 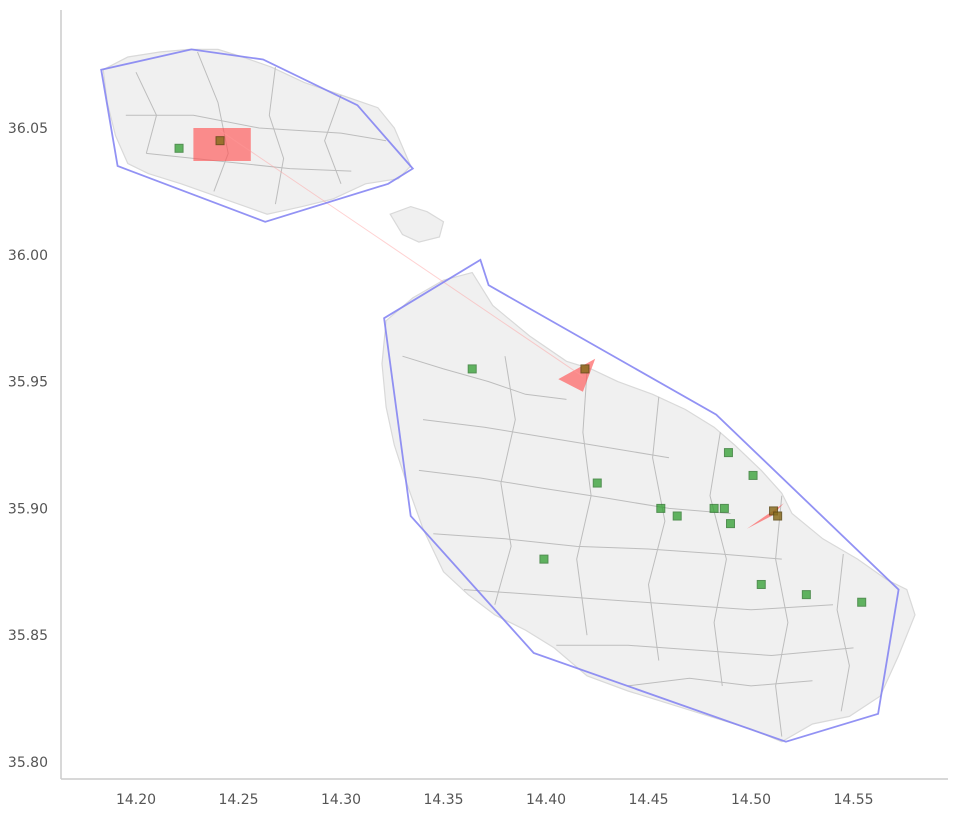 What do you see at coordinates (238, 800) in the screenshot?
I see `x-tick-label: 14.25` at bounding box center [238, 800].